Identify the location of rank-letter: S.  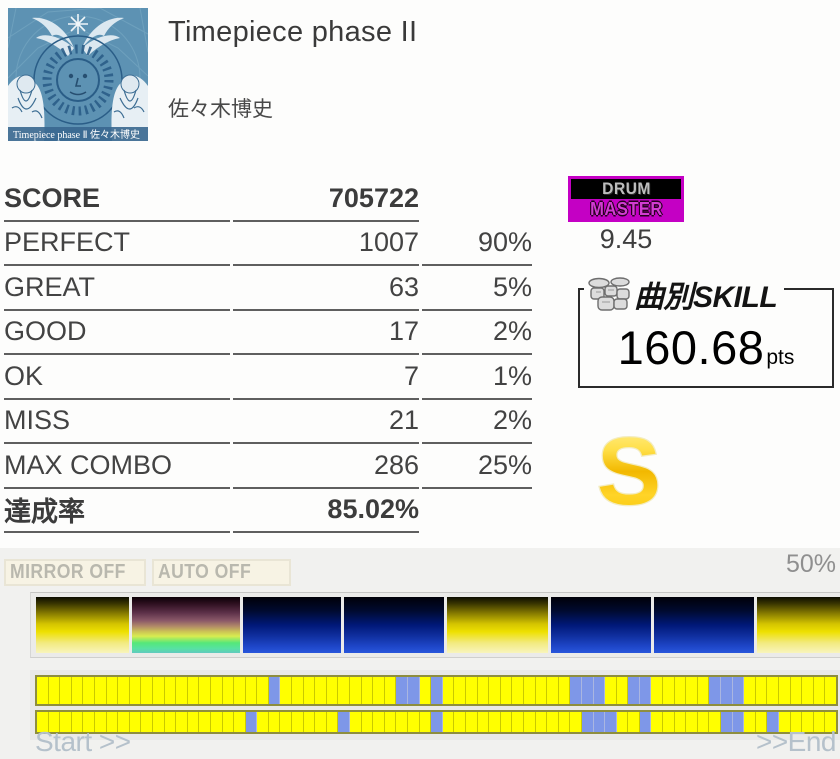
(629, 472).